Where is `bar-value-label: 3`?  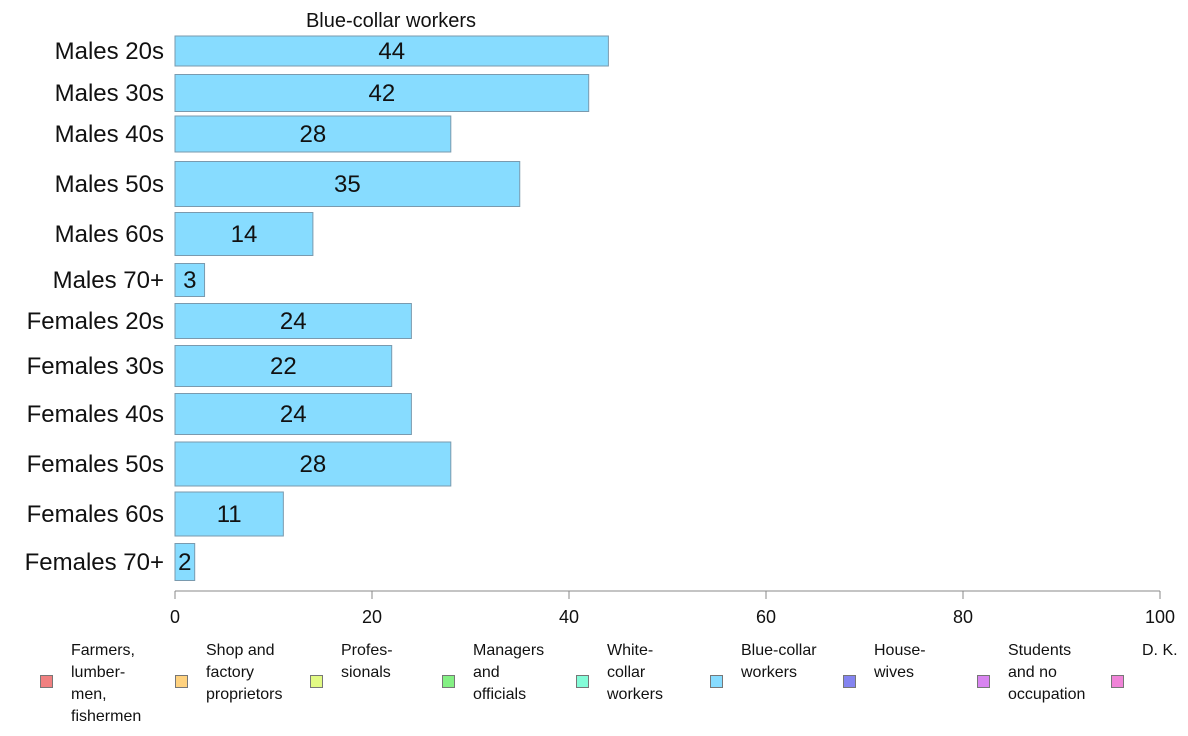
bar-value-label: 3 is located at coordinates (189, 280).